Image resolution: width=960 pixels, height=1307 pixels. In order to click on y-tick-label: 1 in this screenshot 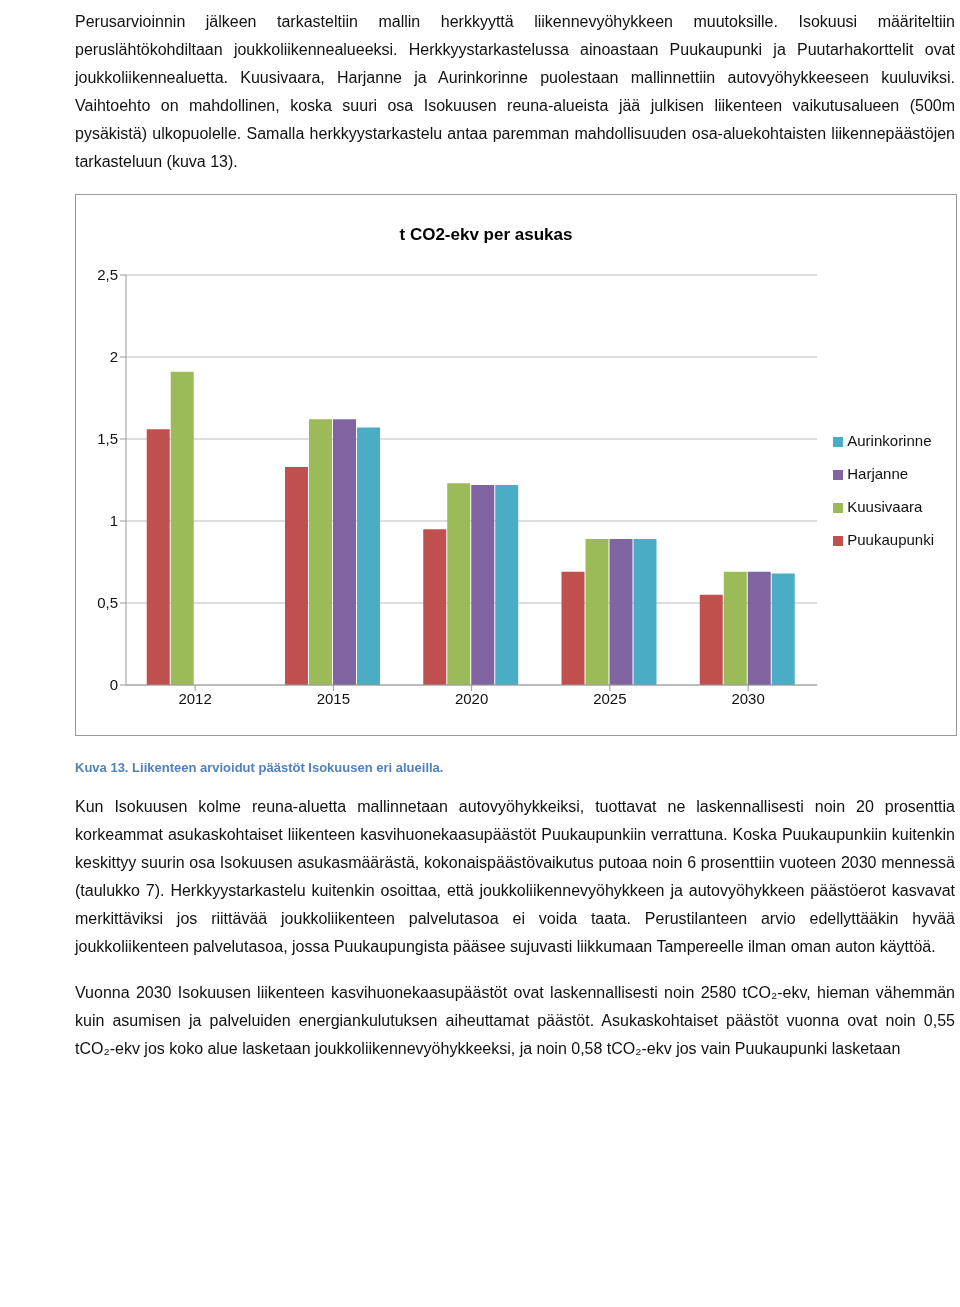, I will do `click(113, 521)`.